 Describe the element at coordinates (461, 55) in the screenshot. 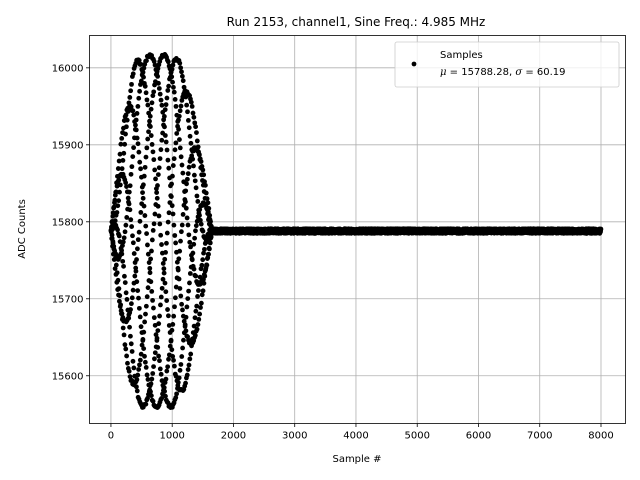

I see `legend-label: Samples` at that location.